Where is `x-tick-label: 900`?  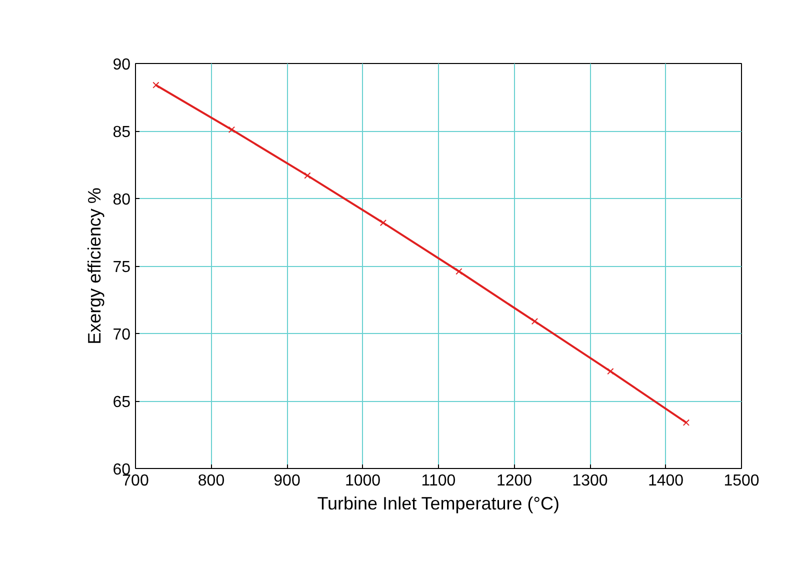 x-tick-label: 900 is located at coordinates (287, 481).